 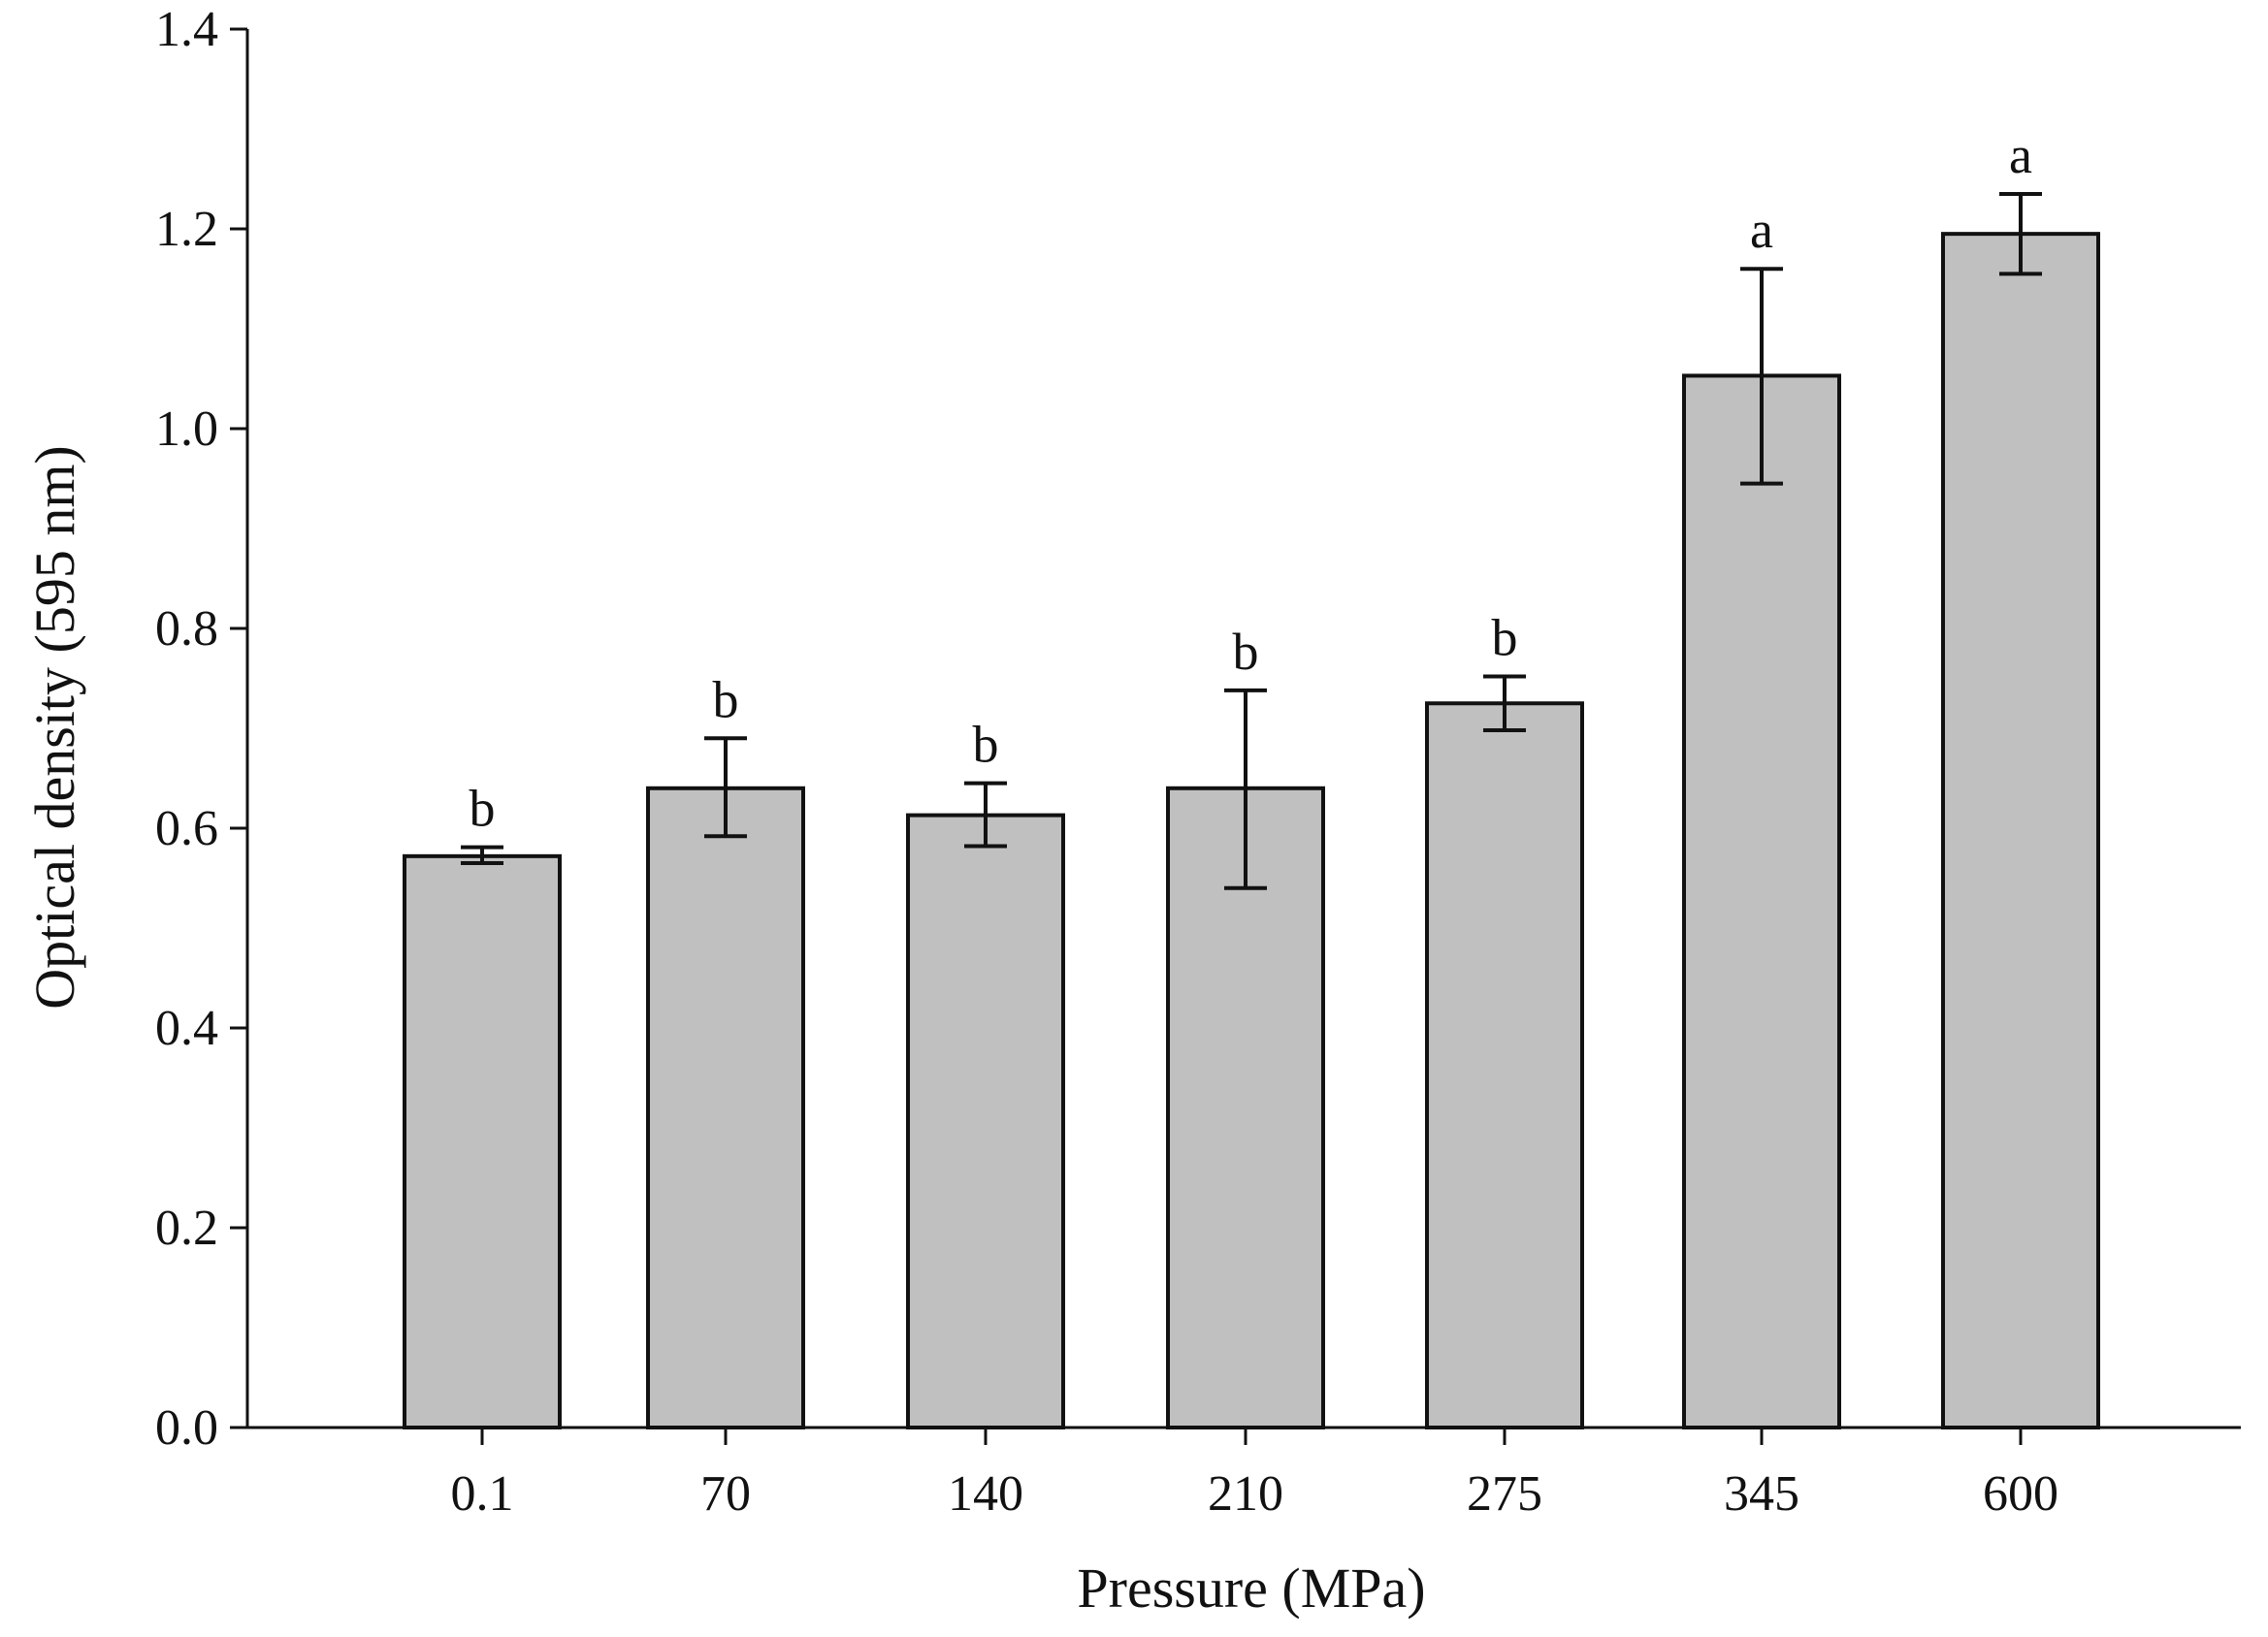 I want to click on y-tick-label: 0.4, so click(x=186, y=1028).